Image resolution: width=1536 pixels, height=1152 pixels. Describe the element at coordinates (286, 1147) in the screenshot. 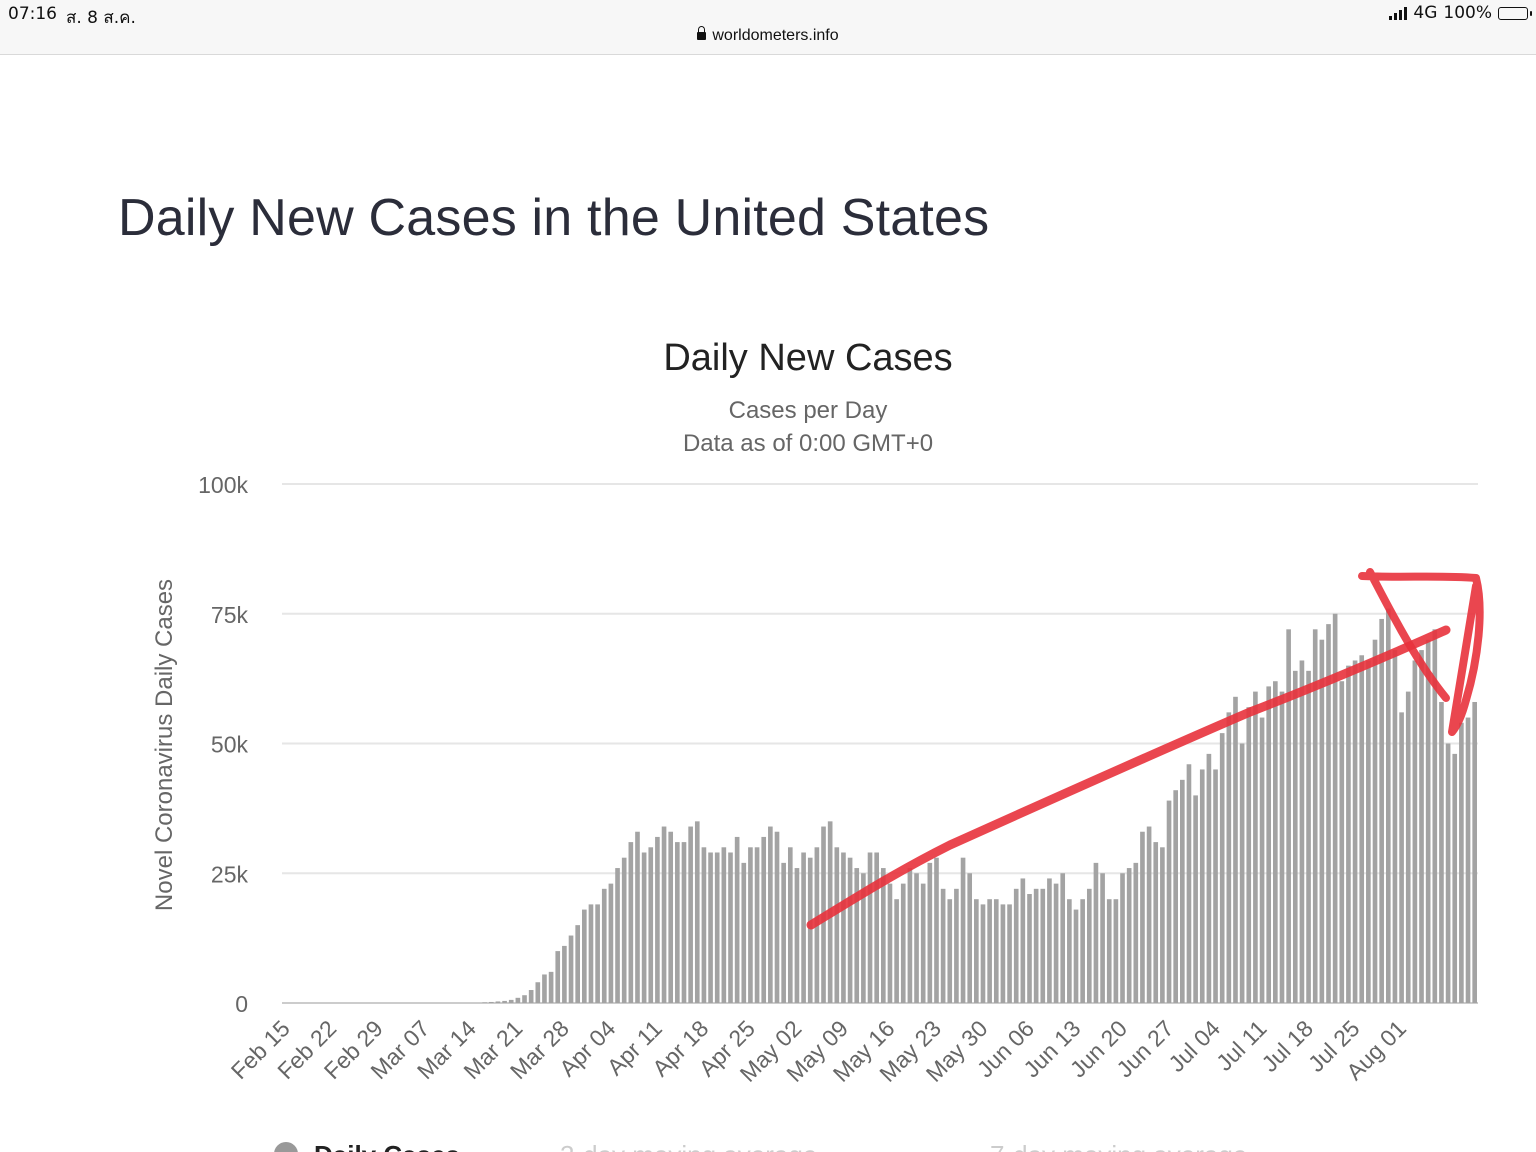

I see `legend-daily-cases-marker` at that location.